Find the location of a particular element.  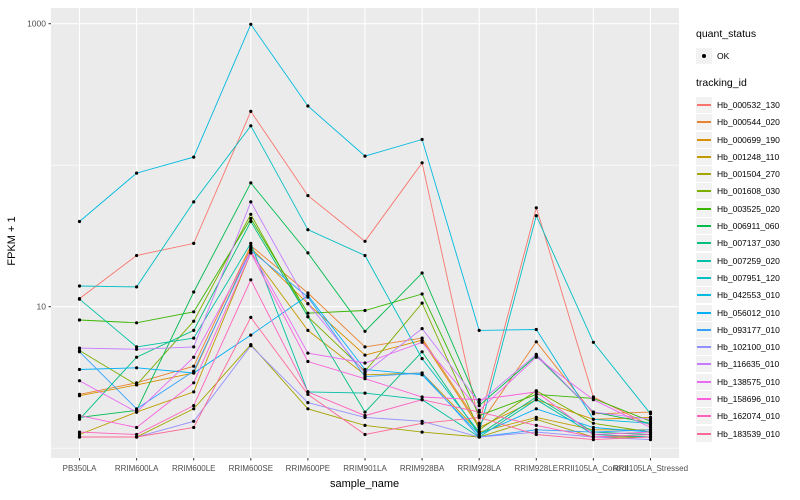

x-tick-label: RRIM901LA is located at coordinates (365, 468).